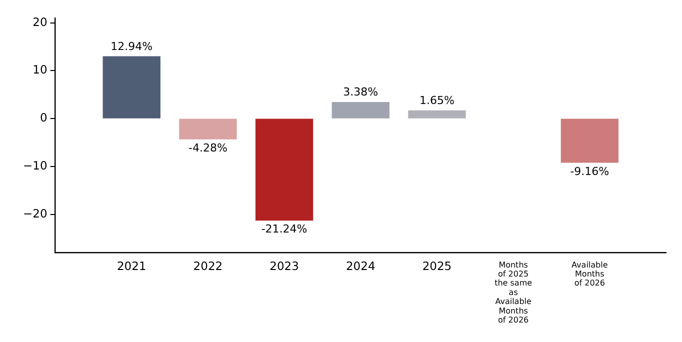 Image resolution: width=682 pixels, height=342 pixels. I want to click on x-tick-label: 2023, so click(284, 266).